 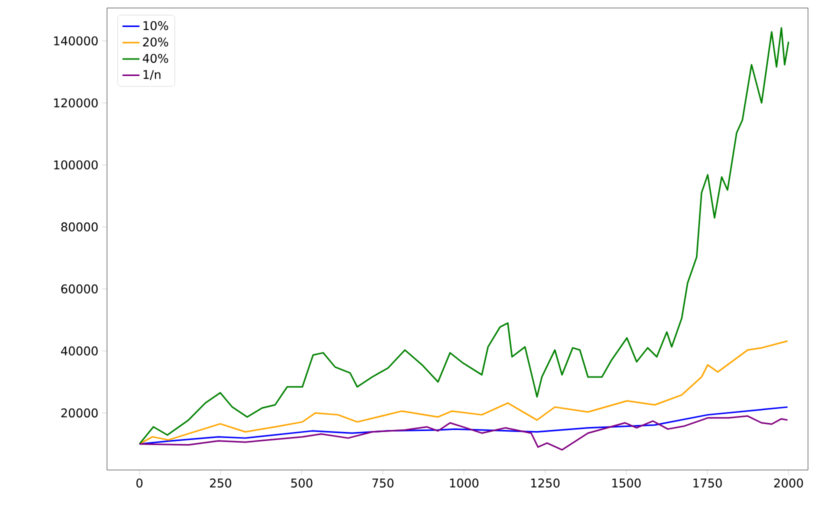 I want to click on x-tick-label: 750, so click(x=383, y=483).